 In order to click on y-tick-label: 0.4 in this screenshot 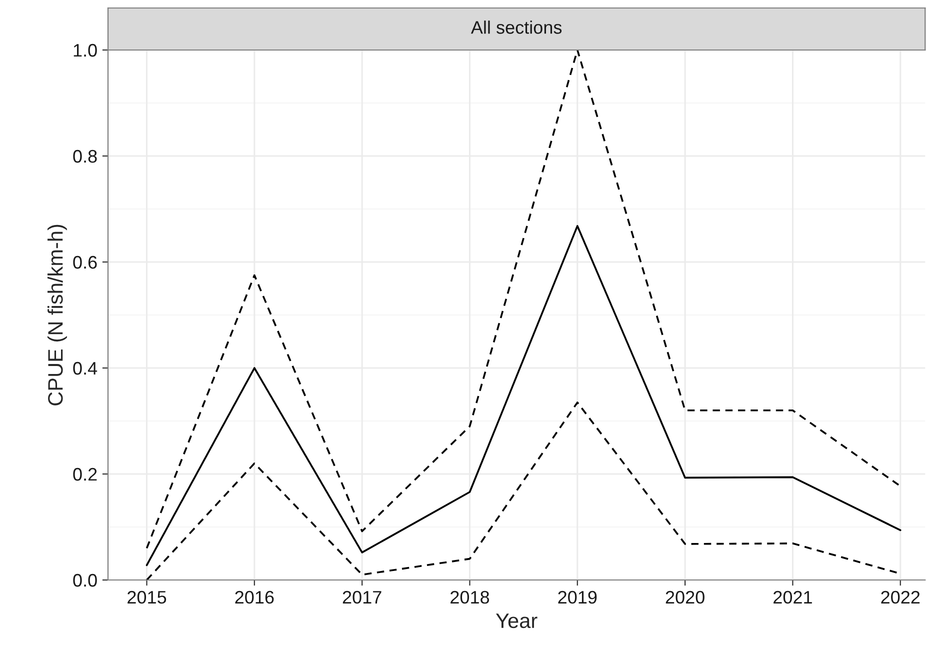, I will do `click(85, 368)`.